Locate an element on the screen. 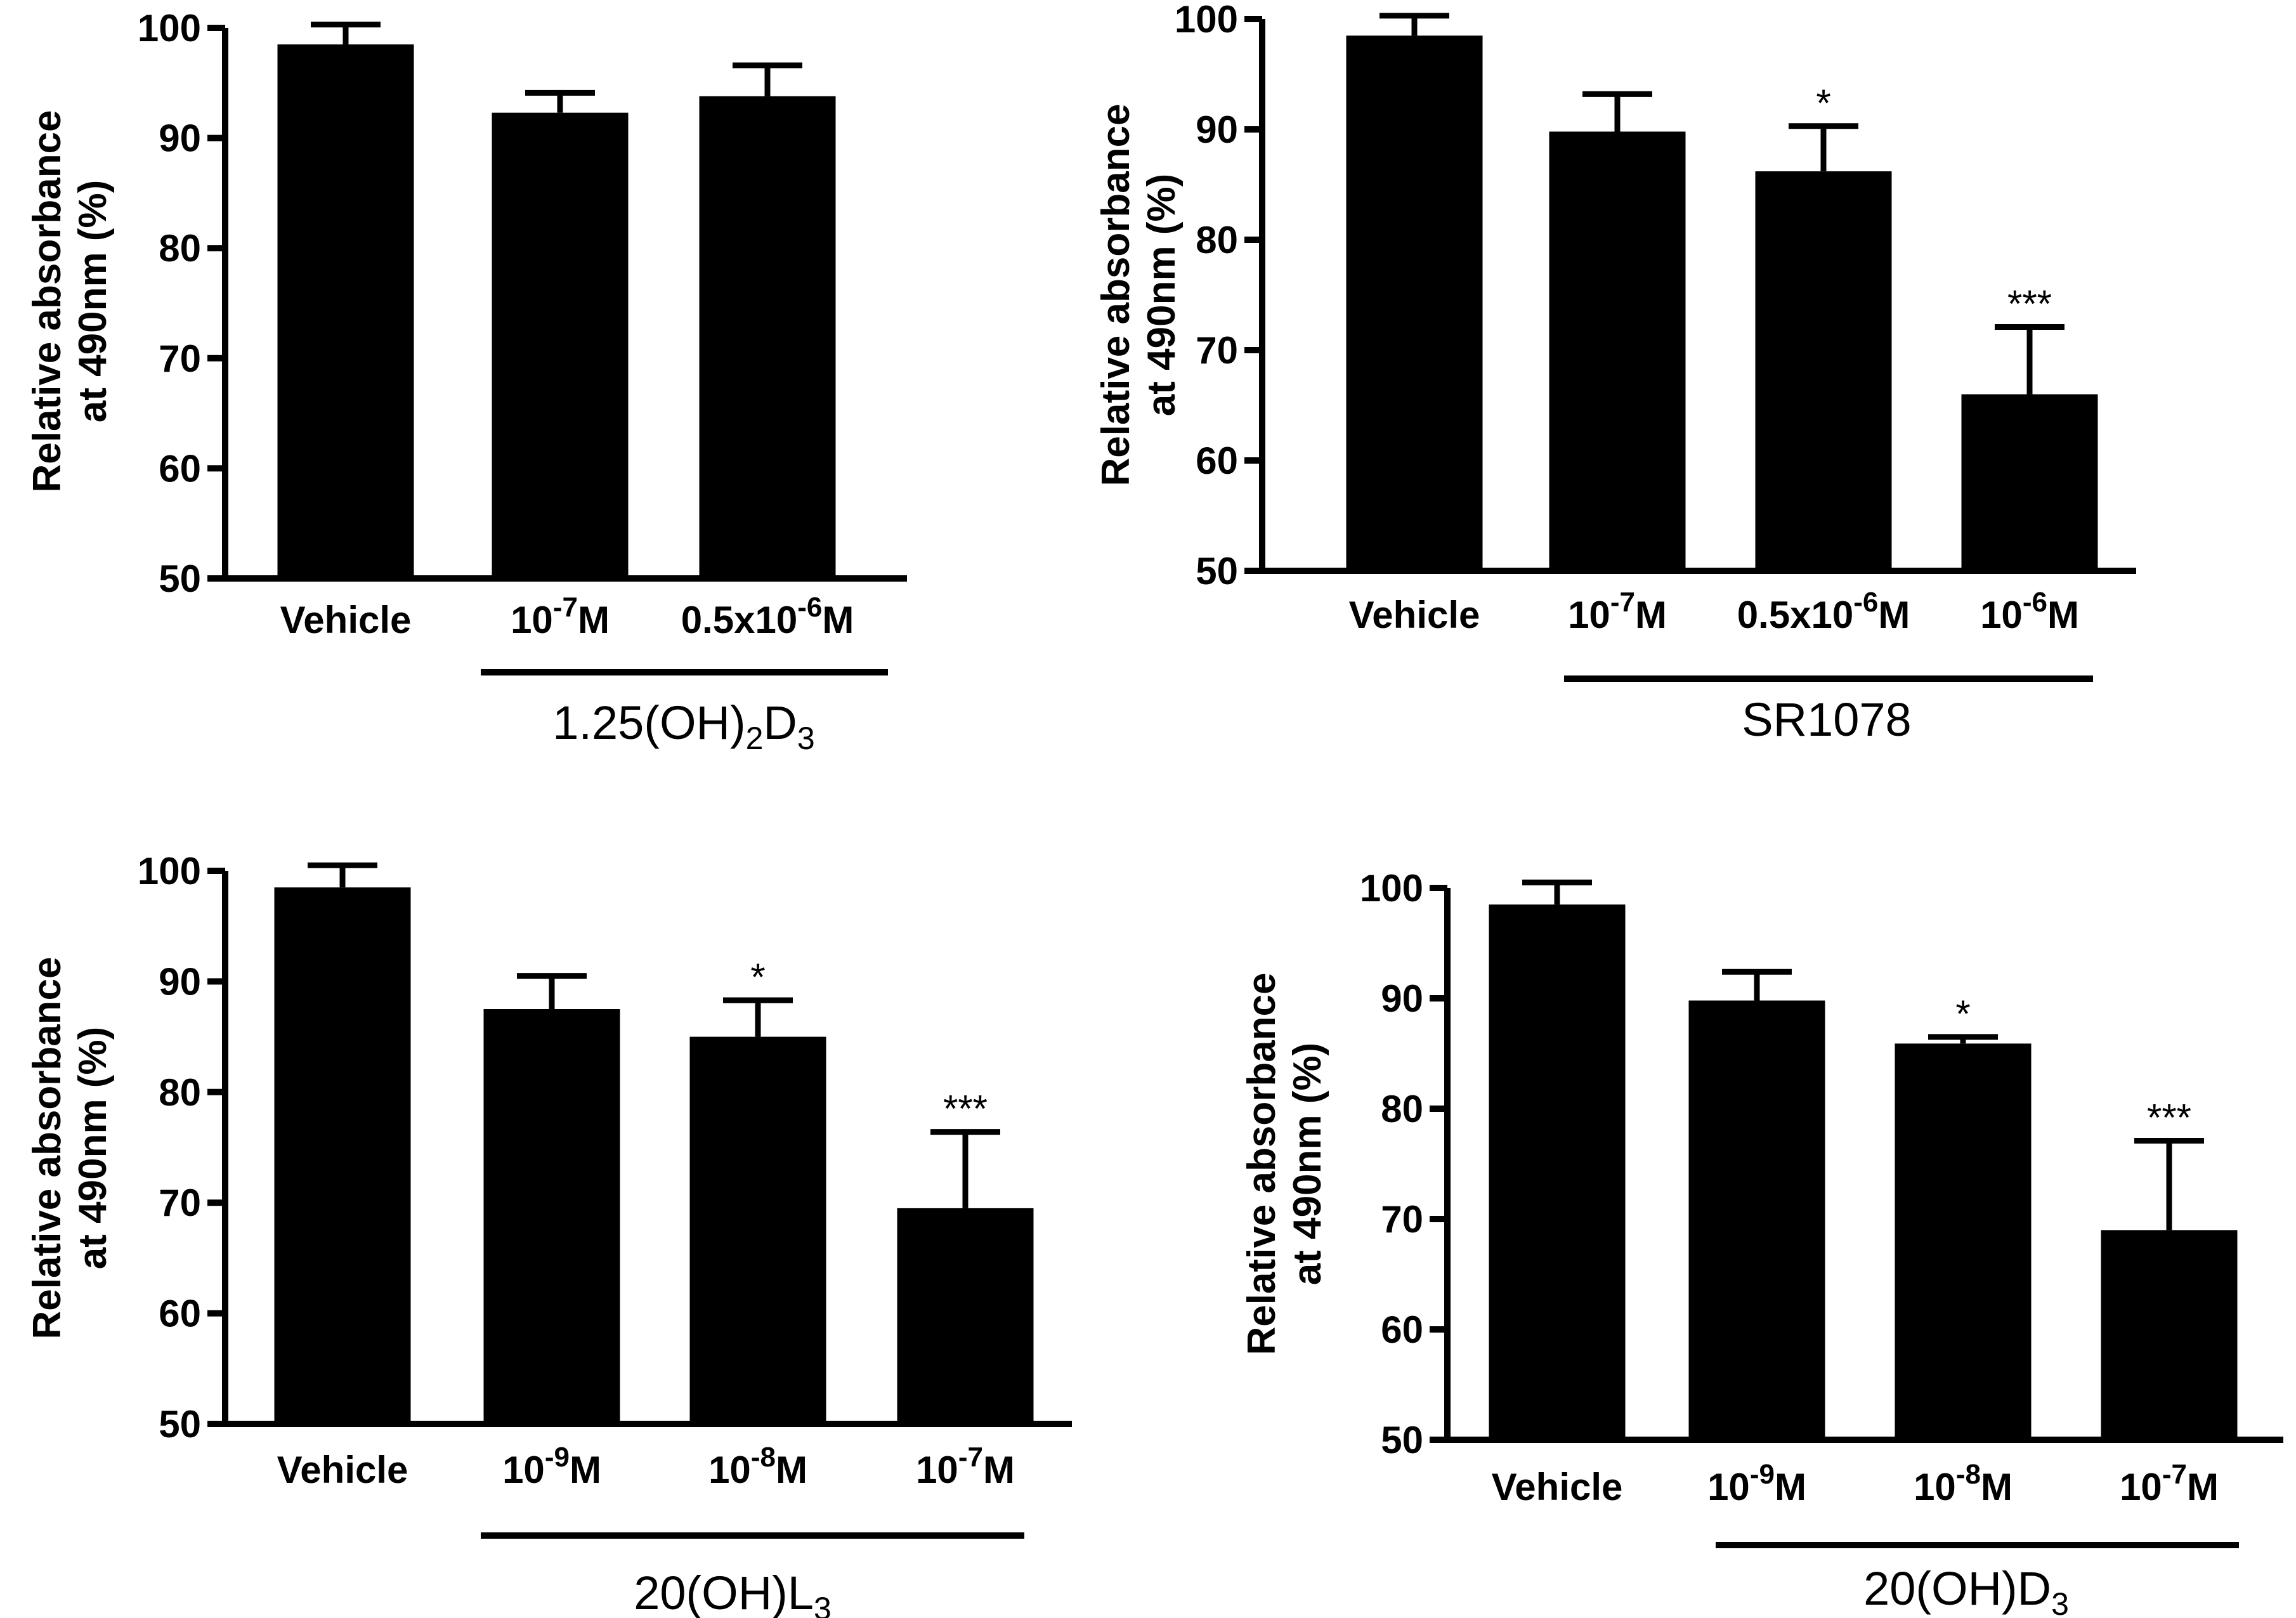  treatment-group-label: 20(OH)D3 is located at coordinates (1966, 1590).